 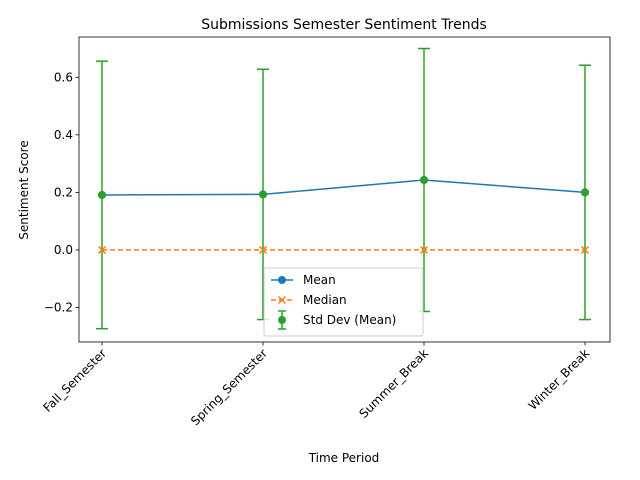 I want to click on y-tick-label: 0.6, so click(x=63, y=77).